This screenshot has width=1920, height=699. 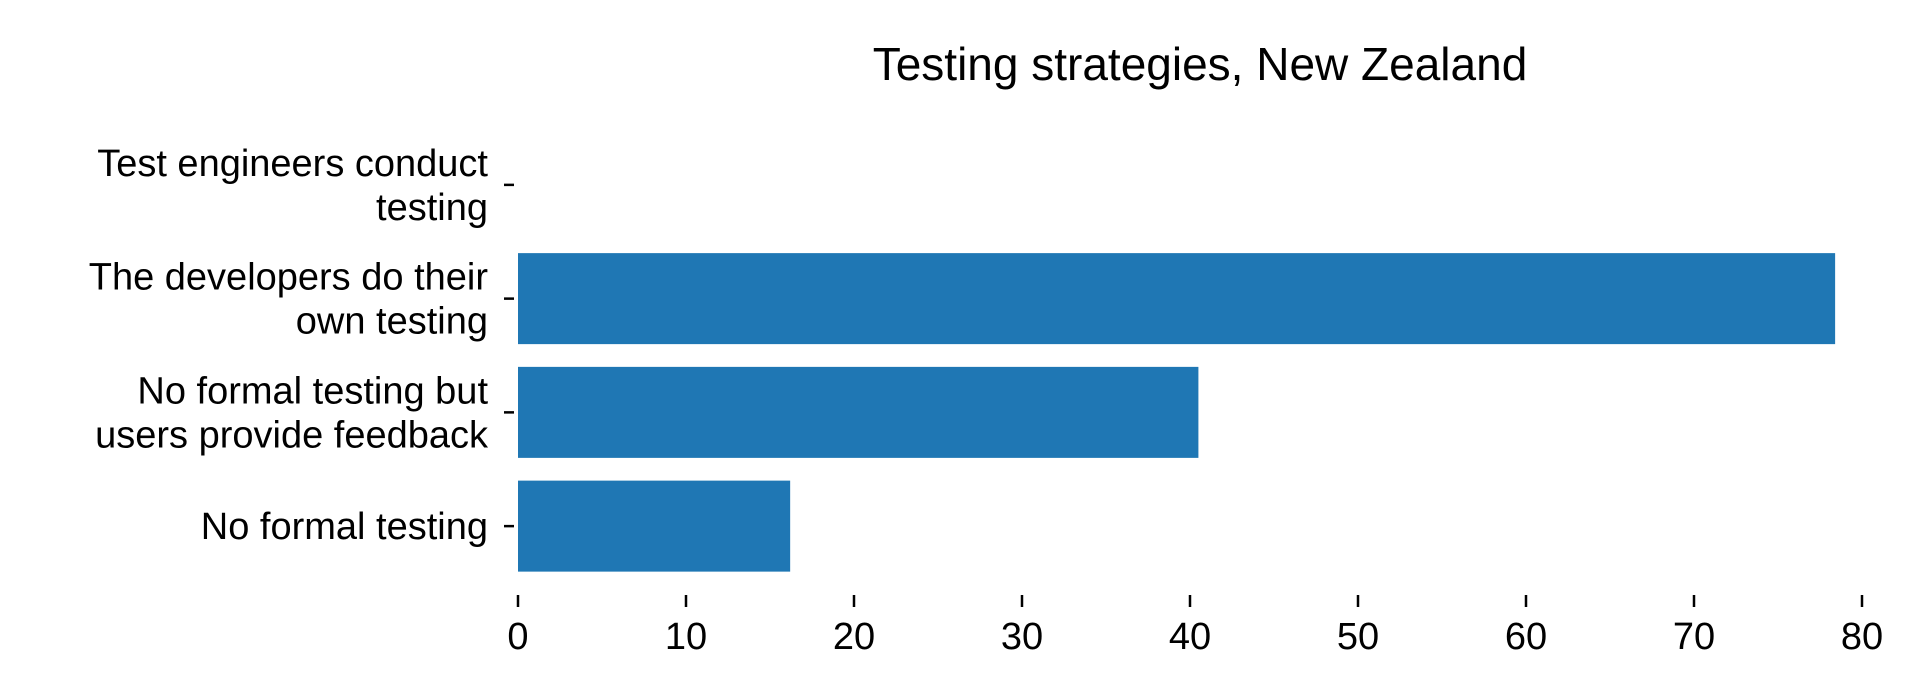 What do you see at coordinates (1358, 637) in the screenshot?
I see `x-tick-label: 50` at bounding box center [1358, 637].